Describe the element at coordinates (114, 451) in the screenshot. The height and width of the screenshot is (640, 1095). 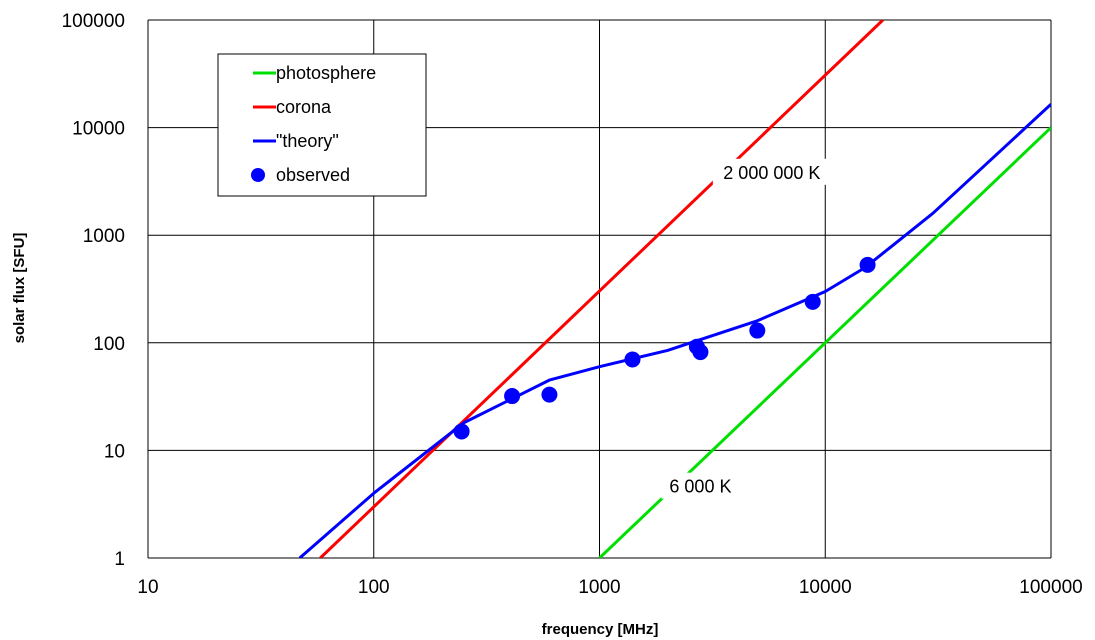
I see `y-tick-label: 10` at that location.